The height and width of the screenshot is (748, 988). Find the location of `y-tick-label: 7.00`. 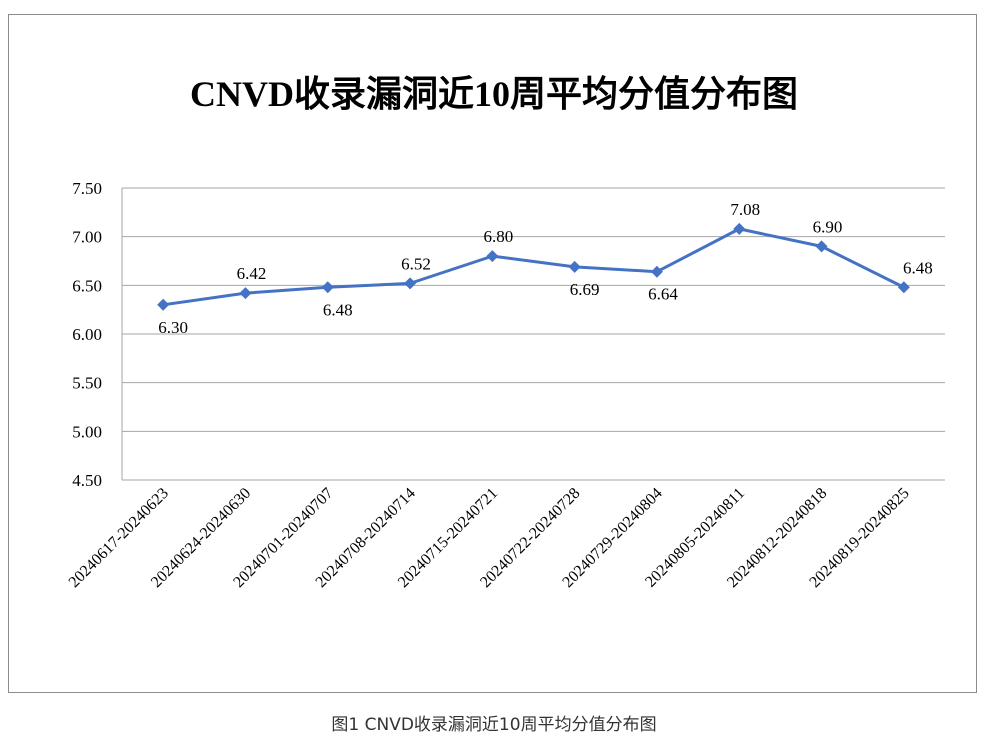

y-tick-label: 7.00 is located at coordinates (87, 237).